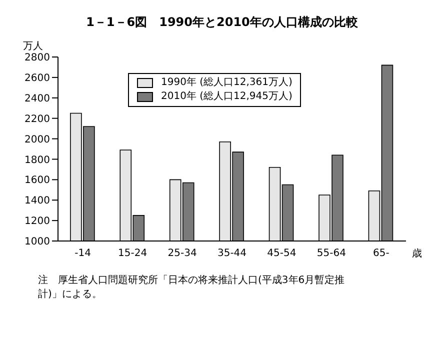 The height and width of the screenshot is (345, 444). What do you see at coordinates (37, 242) in the screenshot?
I see `y-tick-label: 1000` at bounding box center [37, 242].